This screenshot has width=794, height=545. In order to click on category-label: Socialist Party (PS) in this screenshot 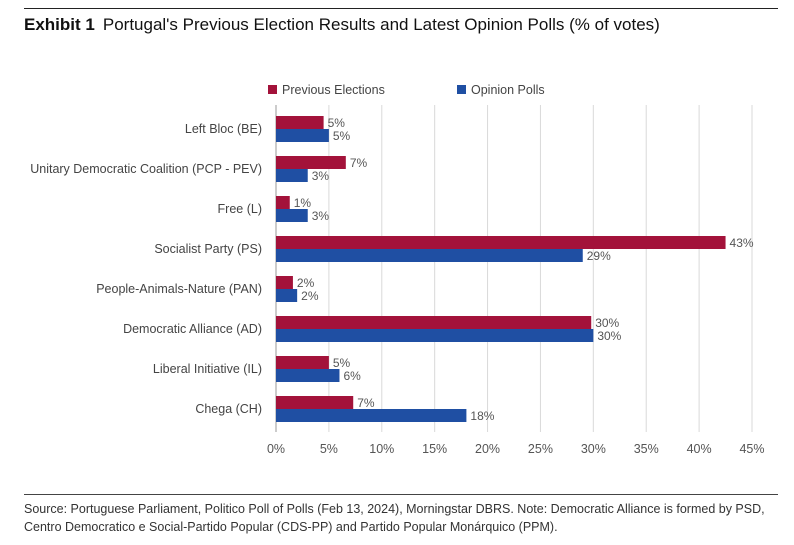, I will do `click(208, 249)`.